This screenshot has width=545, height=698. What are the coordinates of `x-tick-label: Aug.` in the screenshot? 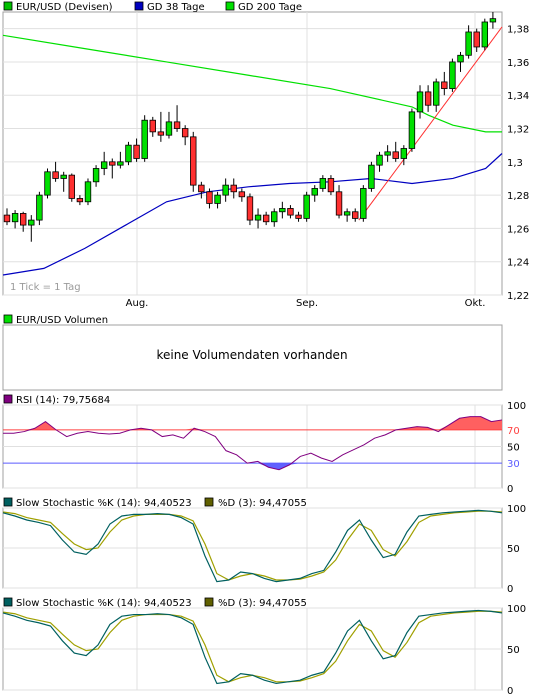 It's located at (137, 303).